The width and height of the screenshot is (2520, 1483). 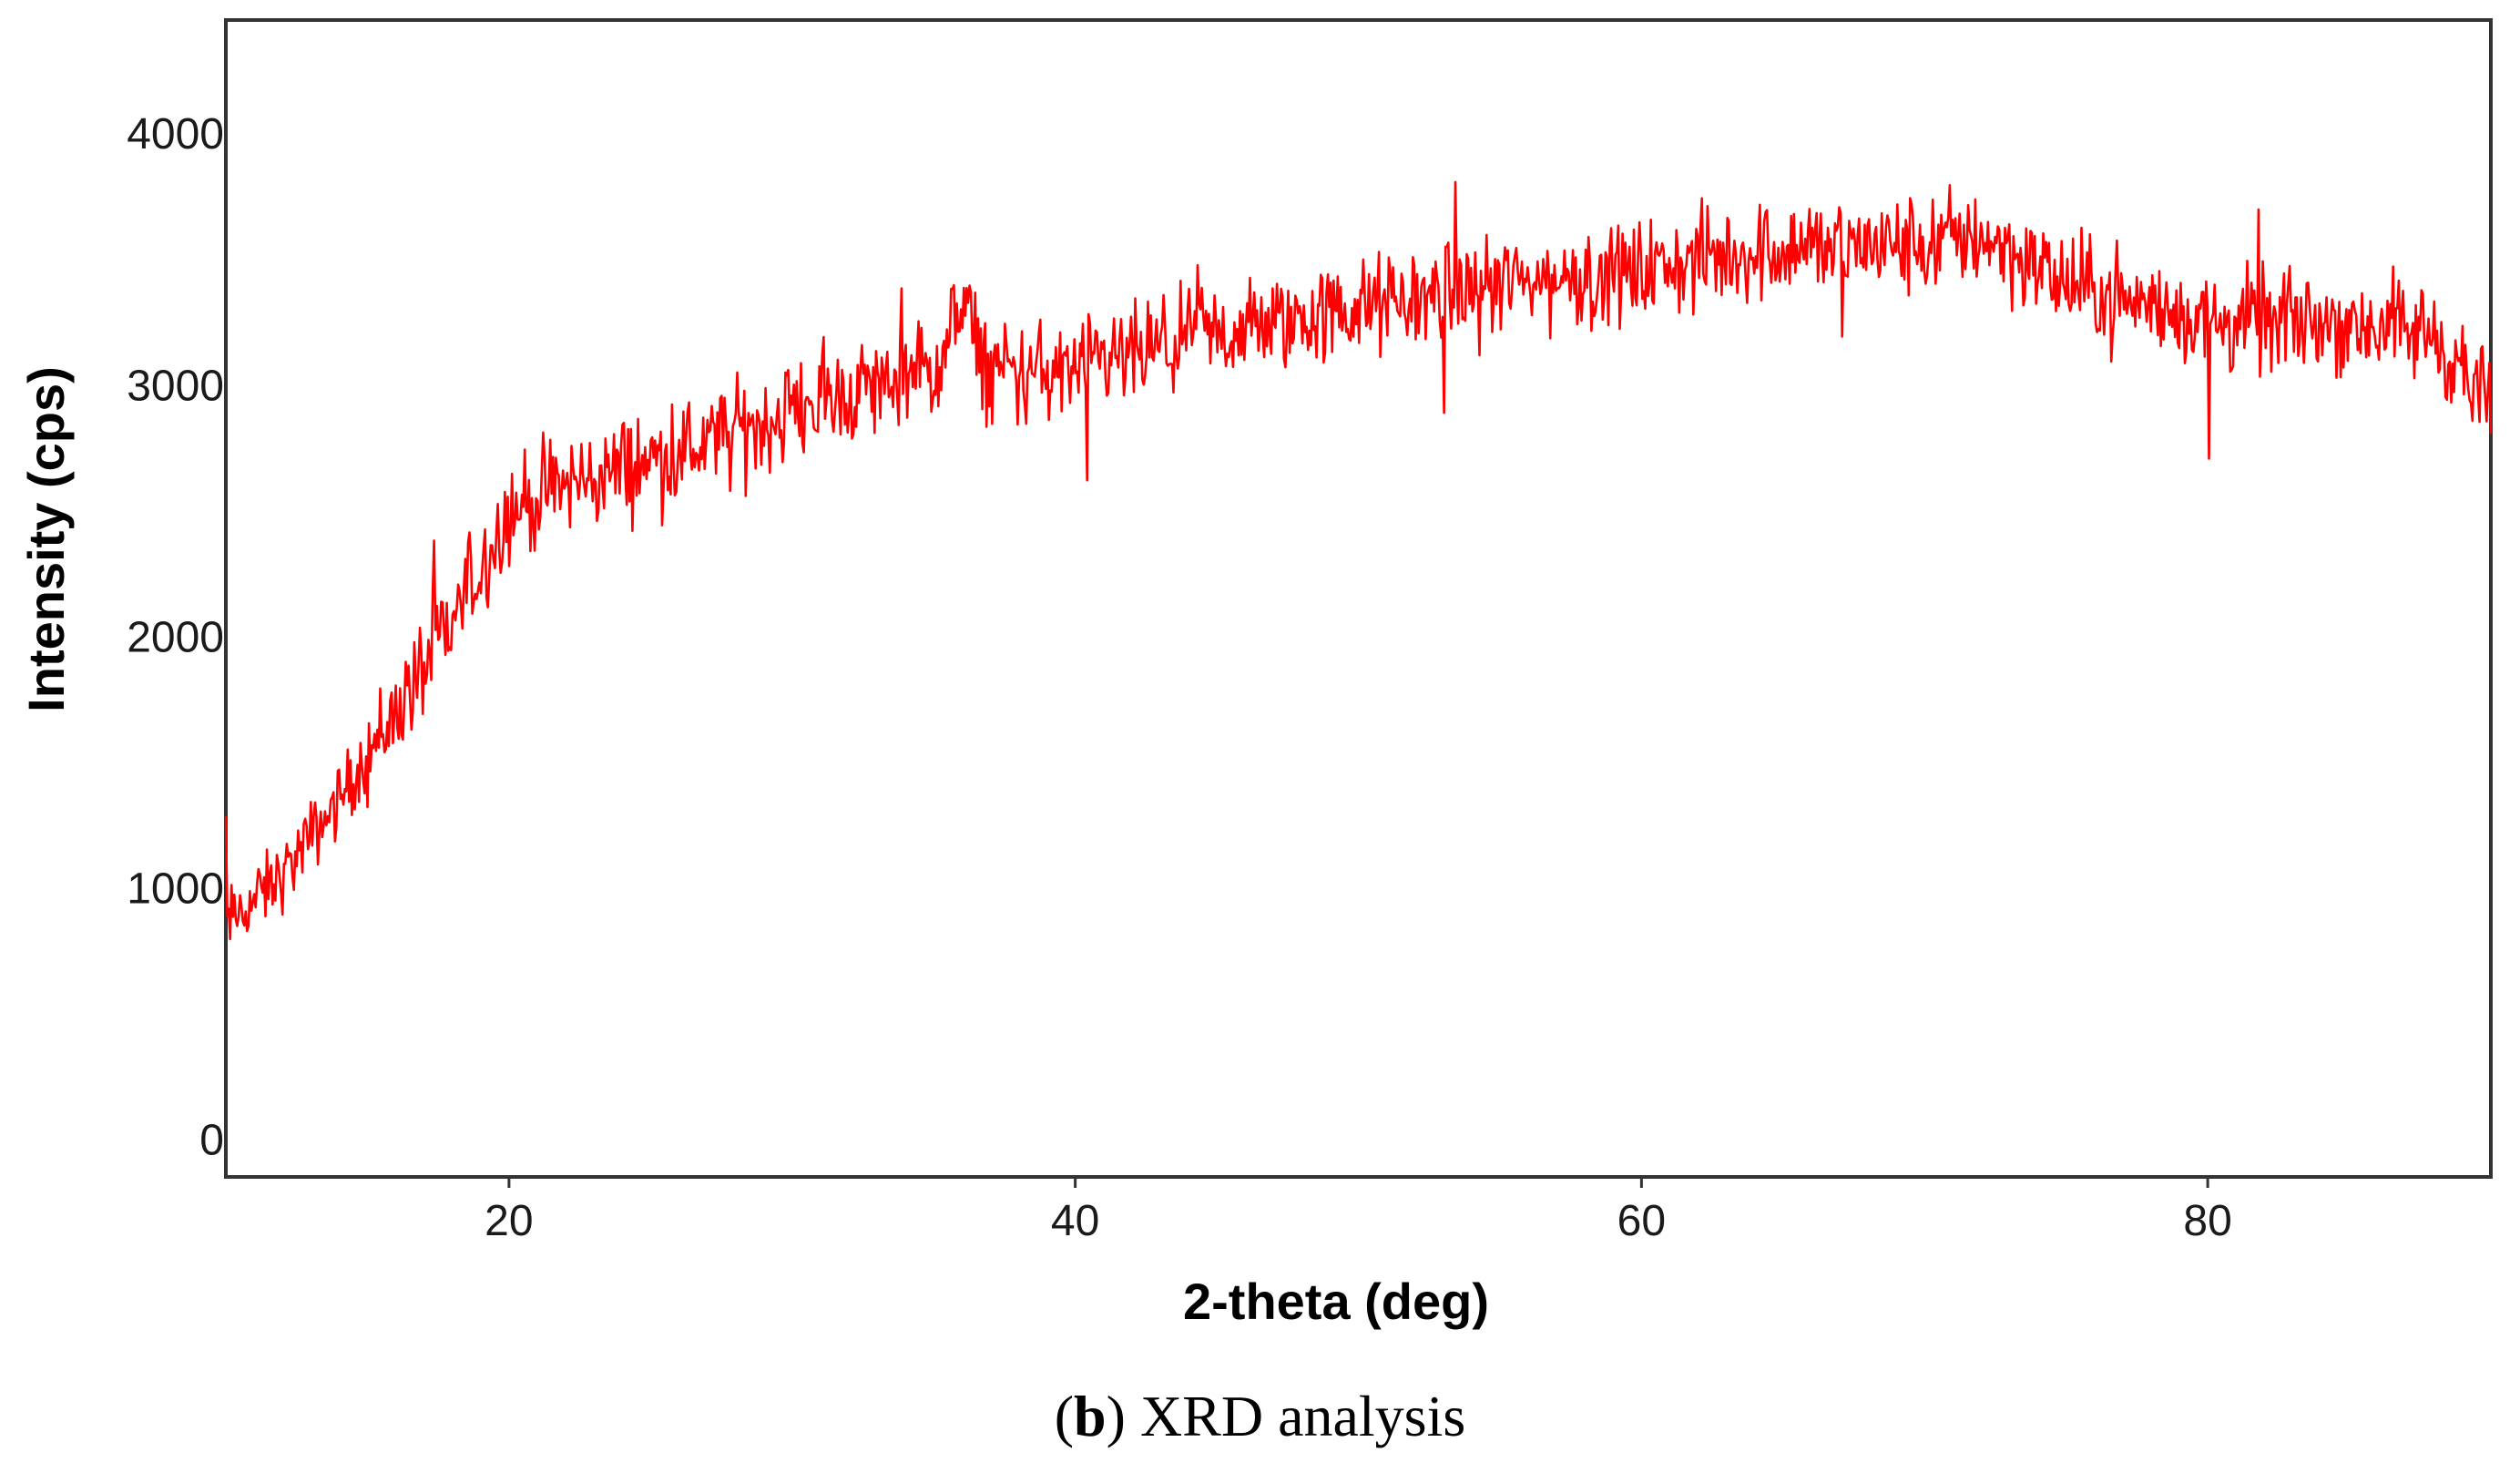 What do you see at coordinates (1295, 1416) in the screenshot?
I see `caption-text: XRD analysis` at bounding box center [1295, 1416].